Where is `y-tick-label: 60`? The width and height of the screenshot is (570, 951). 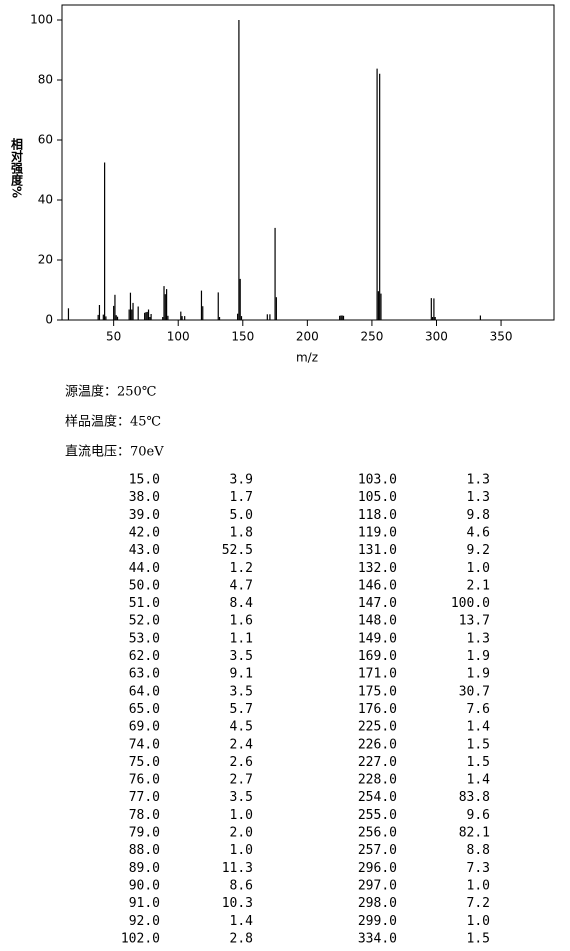
y-tick-label: 60 is located at coordinates (45, 140).